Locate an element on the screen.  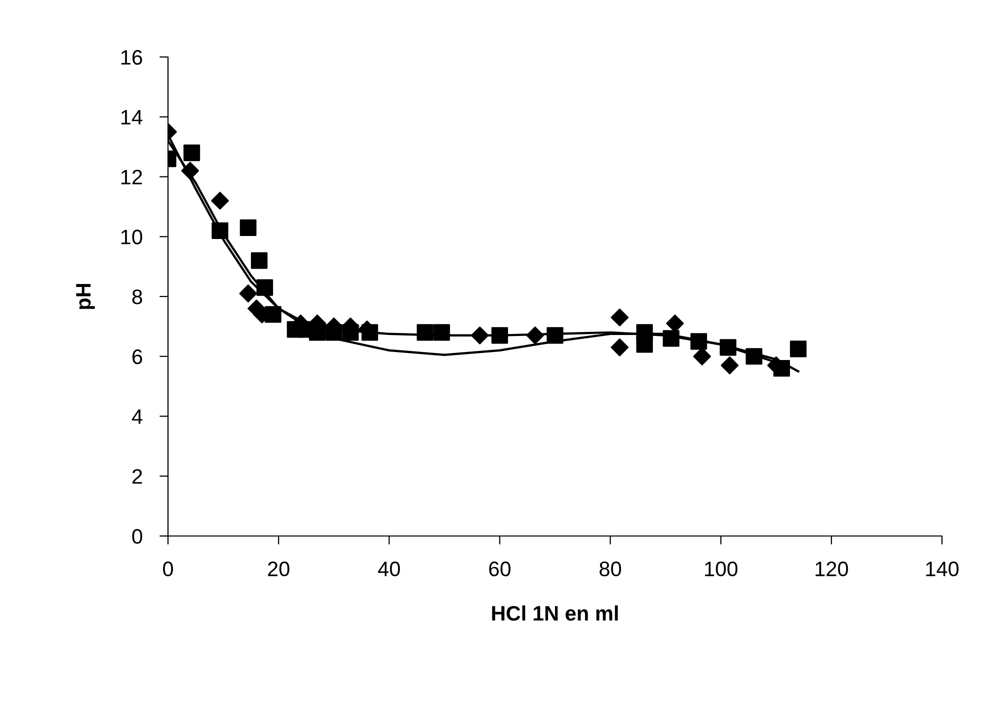
x-tick-label: 0 is located at coordinates (168, 569).